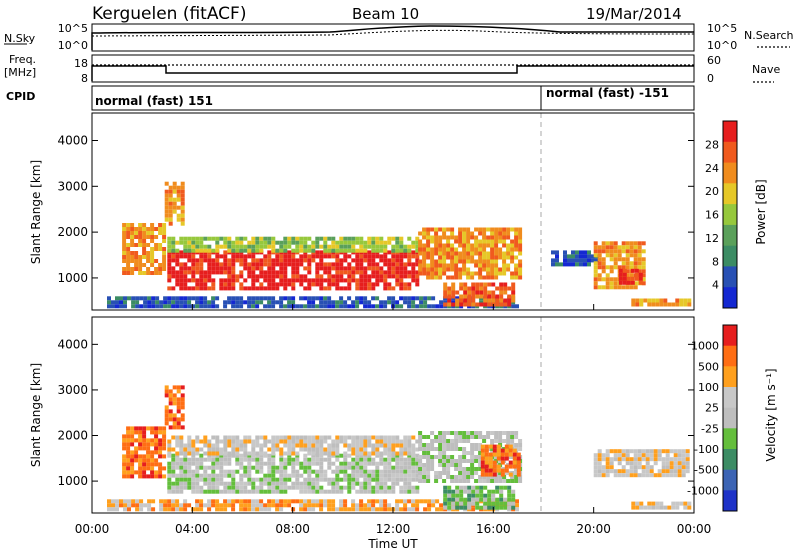 This screenshot has width=800, height=554. I want to click on power-colorbar-swatch, so click(730, 132).